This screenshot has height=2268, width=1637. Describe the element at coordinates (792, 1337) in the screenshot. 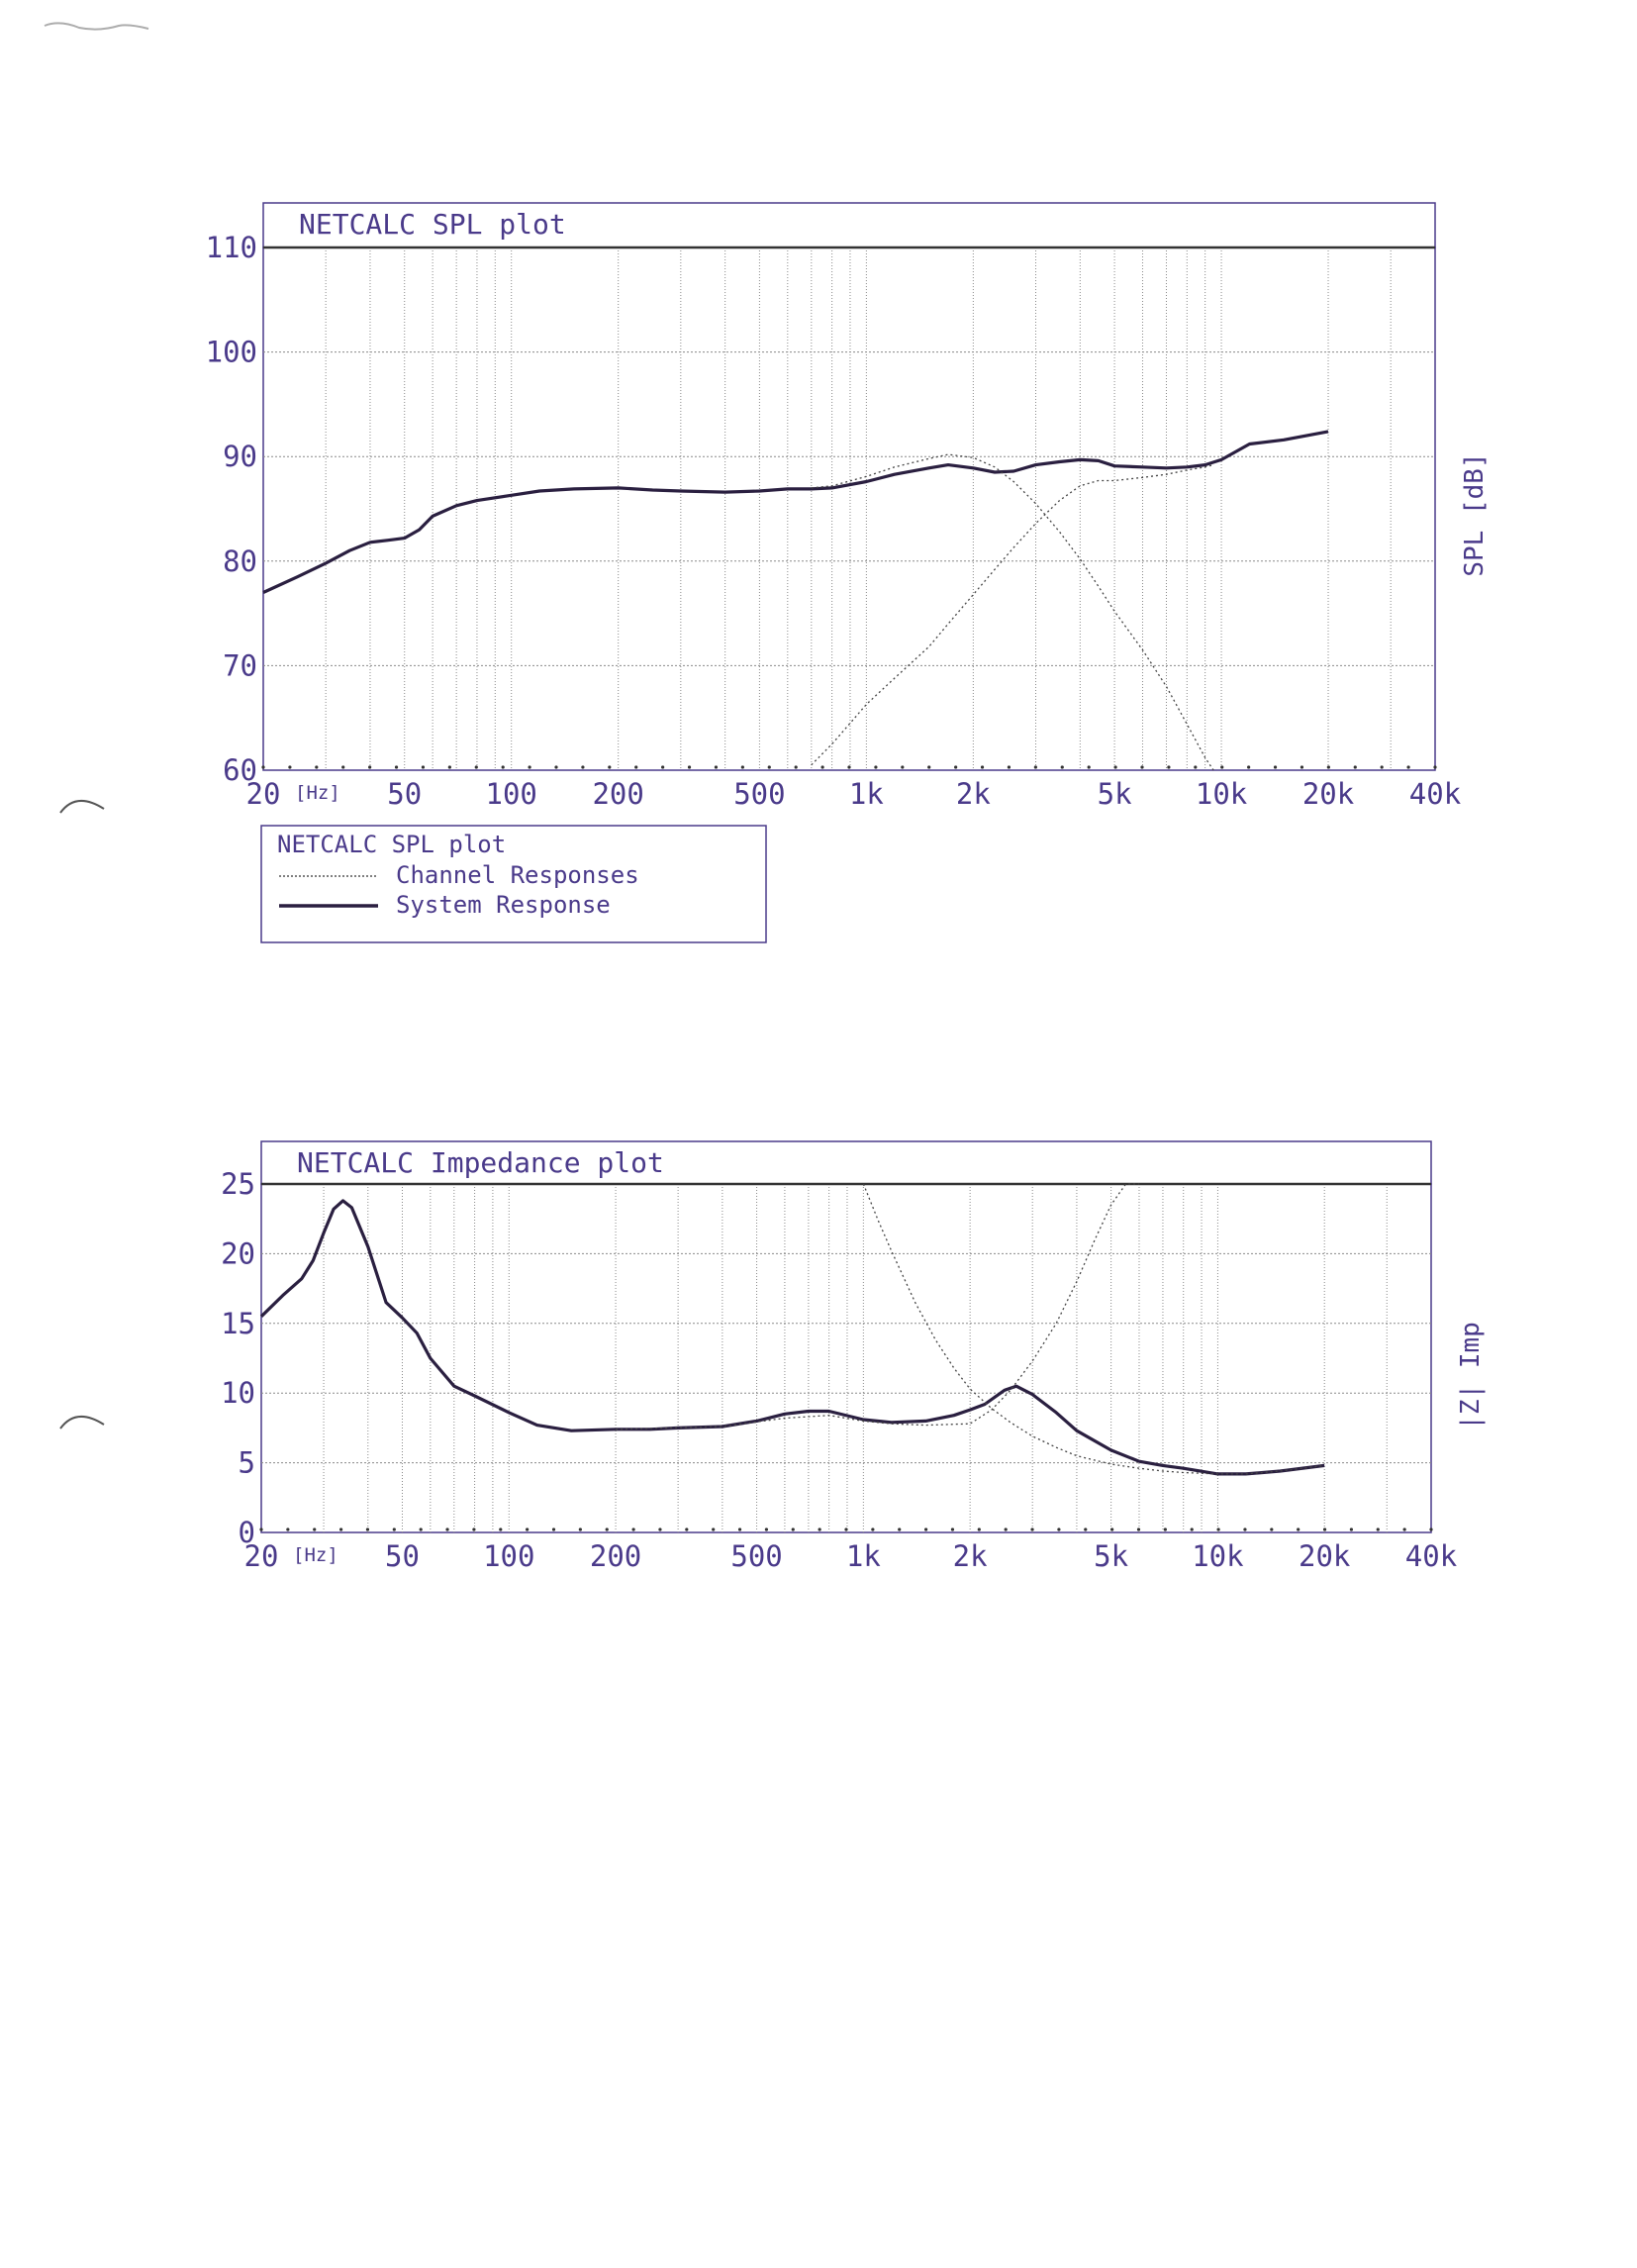

I see `series-line-system` at that location.